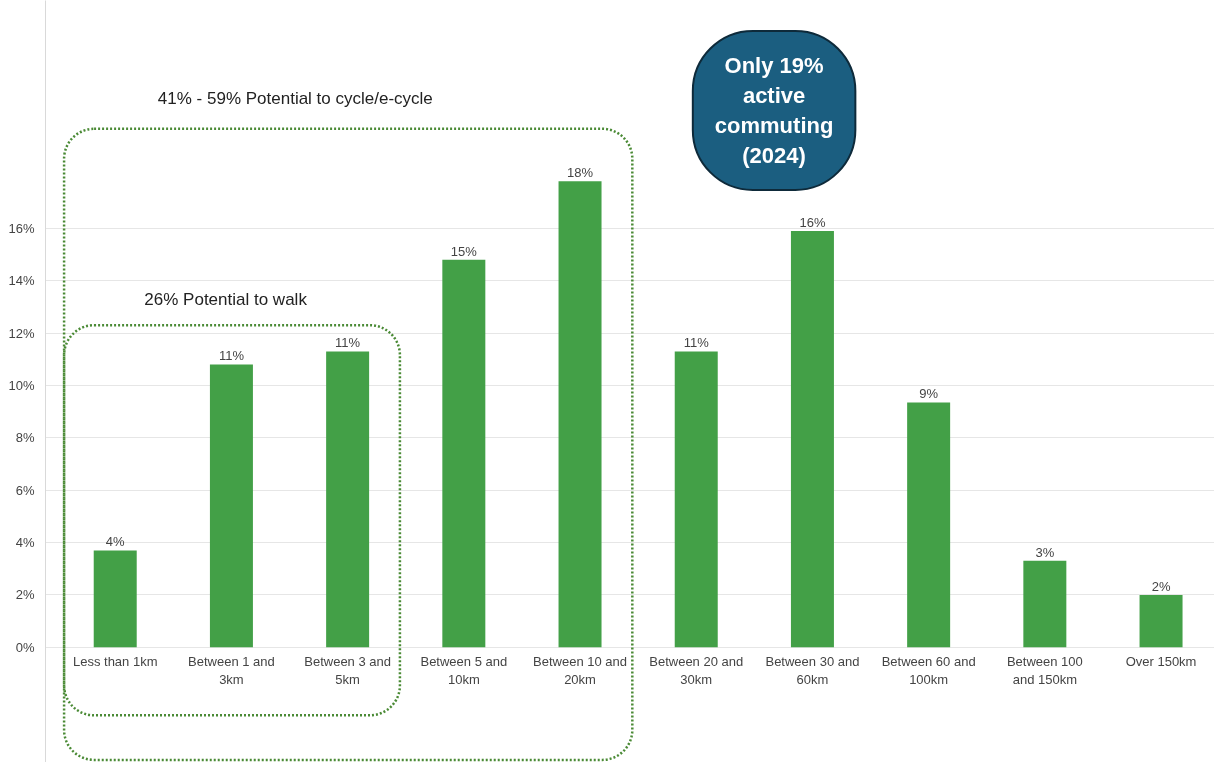 This screenshot has height=762, width=1214. Describe the element at coordinates (696, 670) in the screenshot. I see `x-tick-label: Between 20 and 30km` at that location.